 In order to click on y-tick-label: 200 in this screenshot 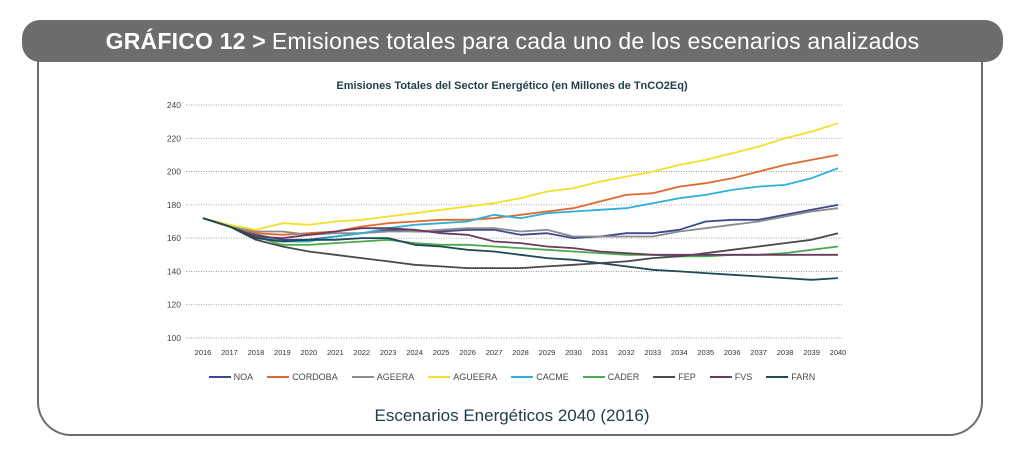, I will do `click(174, 172)`.